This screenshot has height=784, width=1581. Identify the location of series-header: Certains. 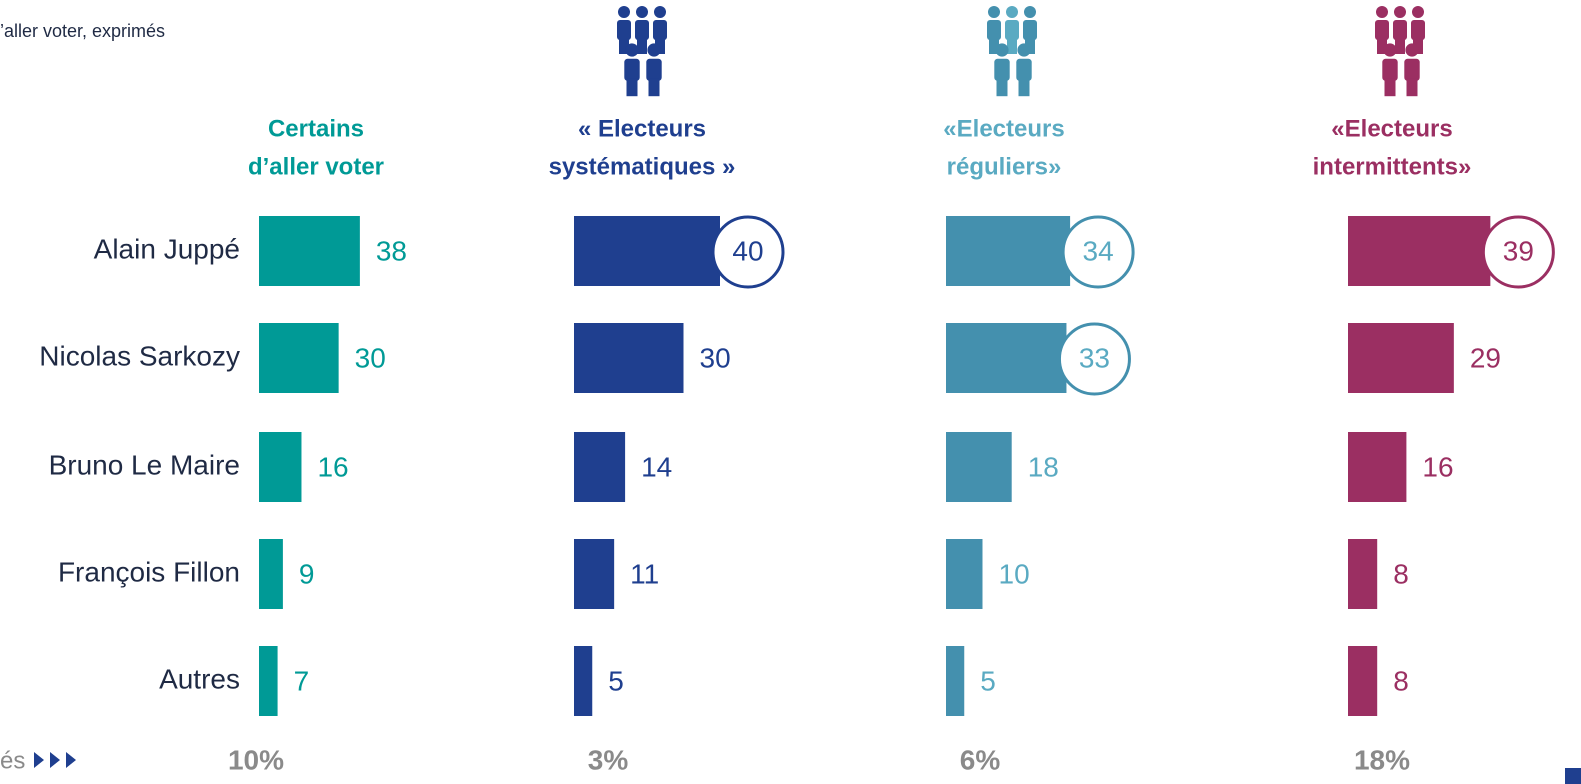
(316, 128).